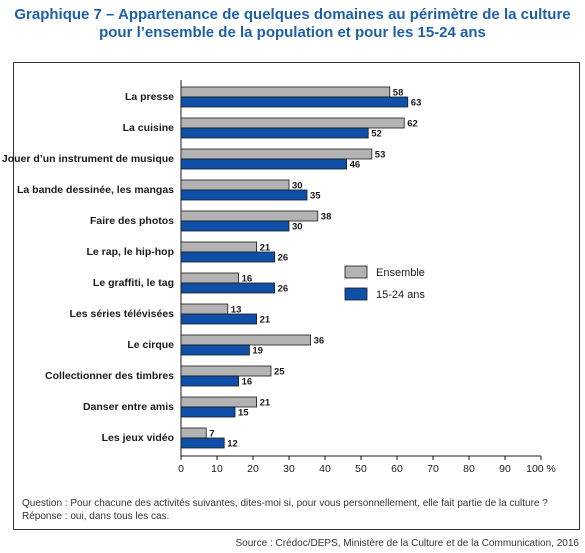 This screenshot has height=553, width=585. What do you see at coordinates (150, 345) in the screenshot?
I see `category-label: Le cirque` at bounding box center [150, 345].